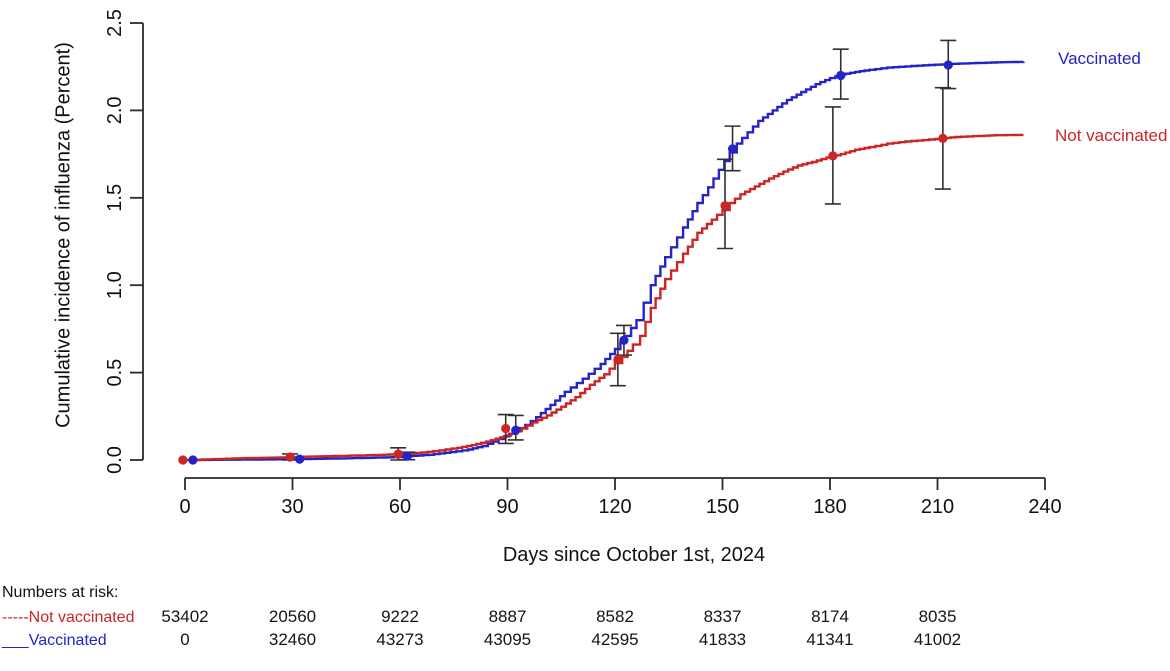 This screenshot has width=1170, height=671. What do you see at coordinates (615, 616) in the screenshot?
I see `risk-value: 8582` at bounding box center [615, 616].